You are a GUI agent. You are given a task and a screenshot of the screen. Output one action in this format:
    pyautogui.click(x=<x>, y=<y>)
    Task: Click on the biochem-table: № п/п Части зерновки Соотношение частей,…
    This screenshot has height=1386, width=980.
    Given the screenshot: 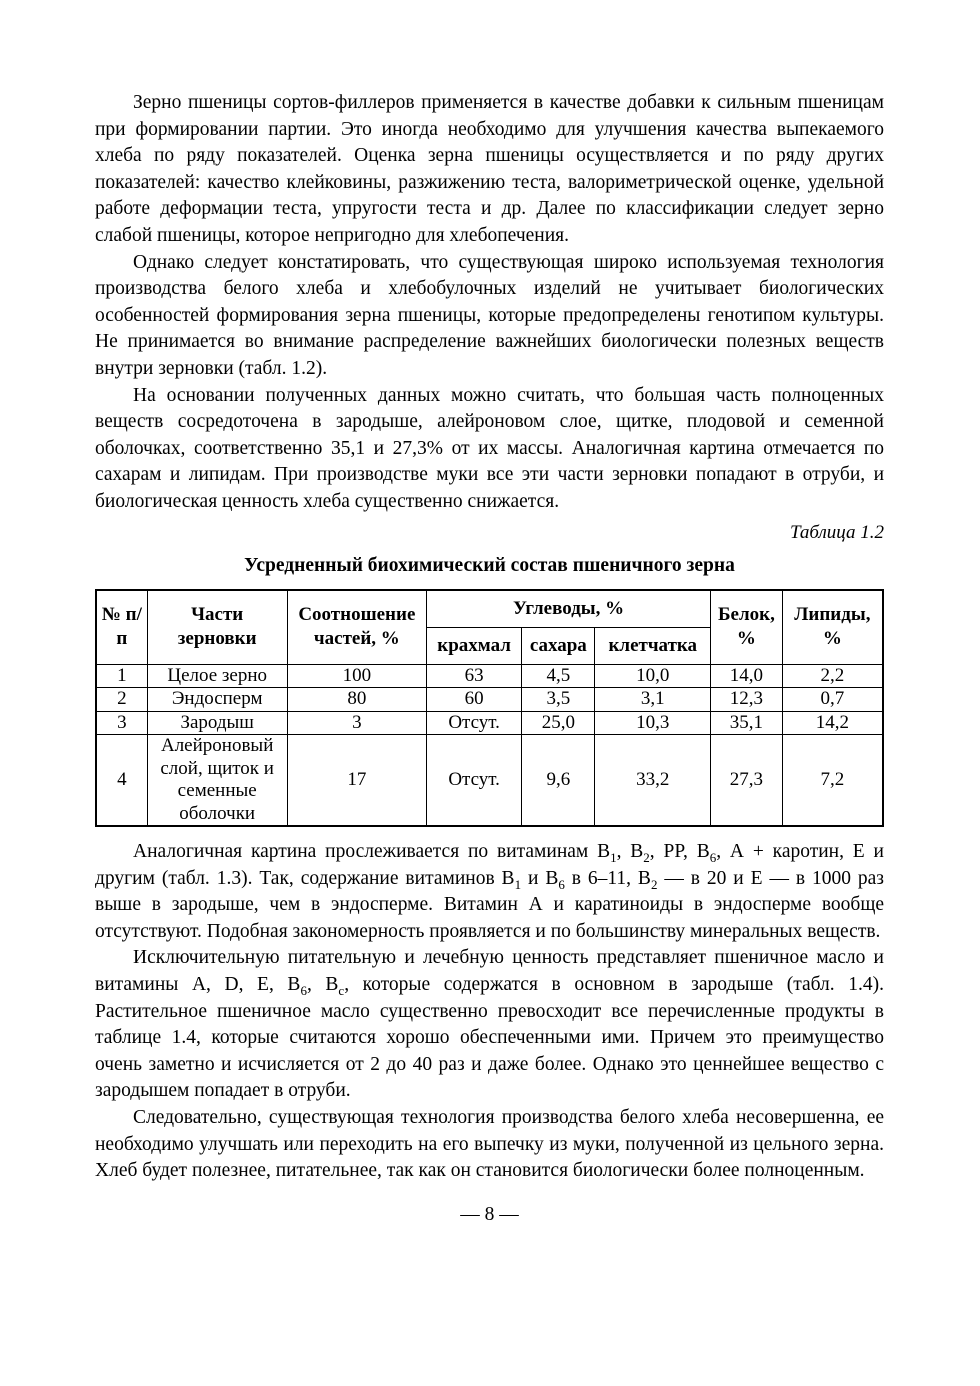 What is the action you would take?
    pyautogui.click(x=489, y=707)
    